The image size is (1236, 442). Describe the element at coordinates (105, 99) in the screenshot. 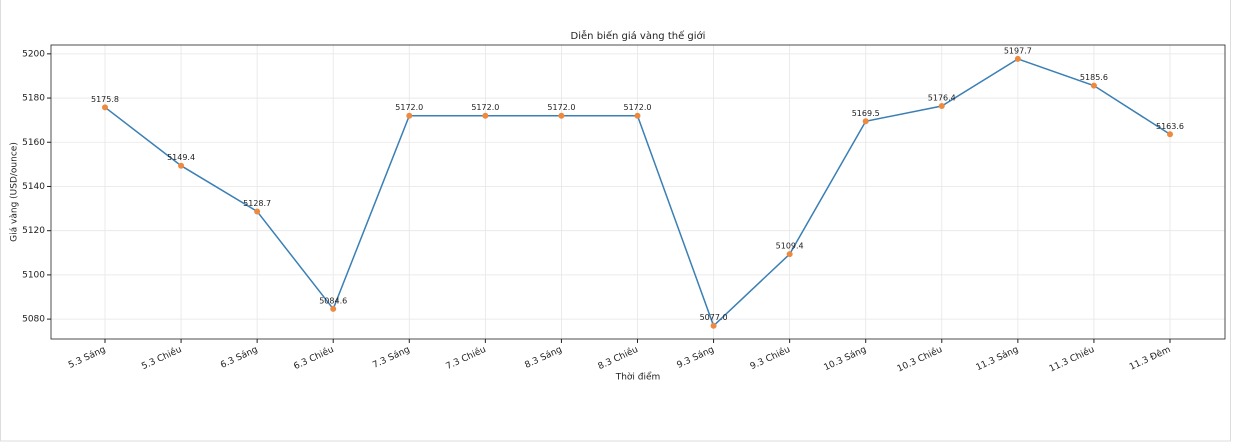

I see `value-label: 5175.8` at that location.